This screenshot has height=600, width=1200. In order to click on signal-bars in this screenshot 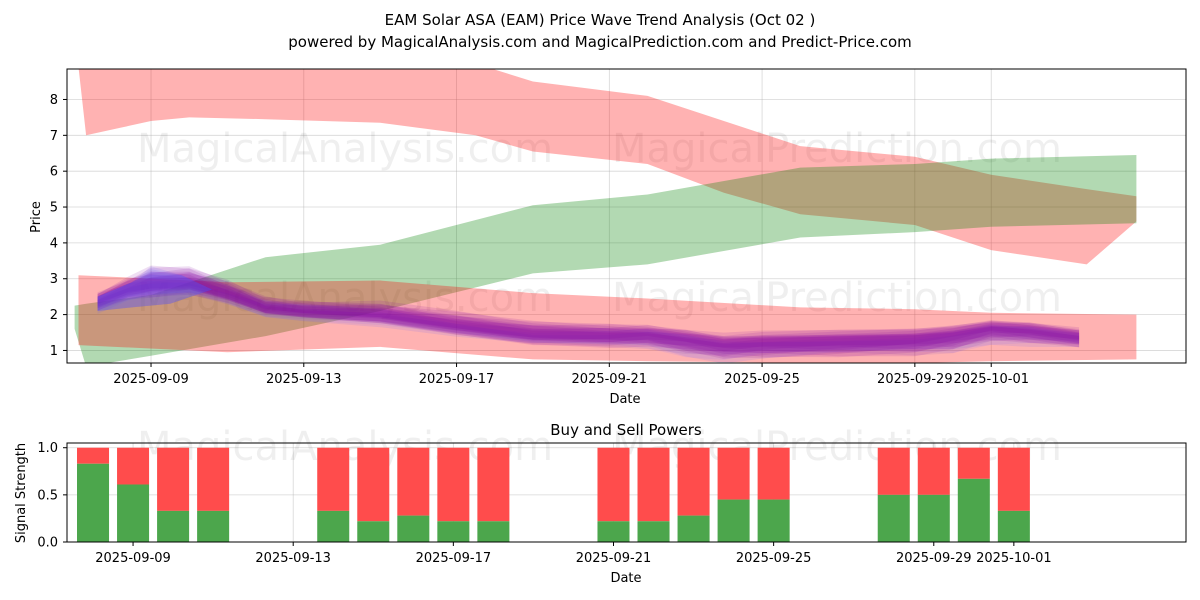, I will do `click(553, 494)`.